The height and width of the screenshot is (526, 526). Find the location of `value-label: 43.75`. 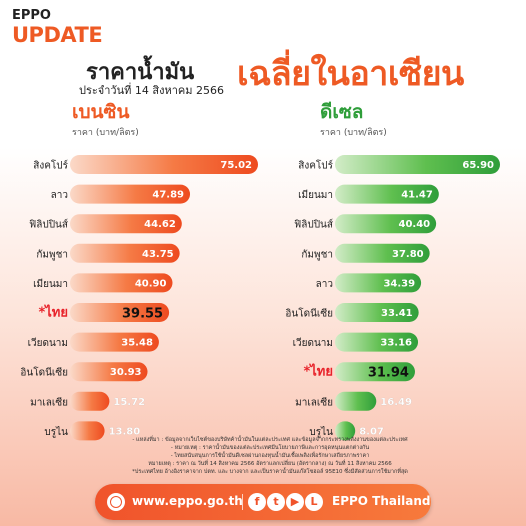

value-label: 43.75 is located at coordinates (158, 254).